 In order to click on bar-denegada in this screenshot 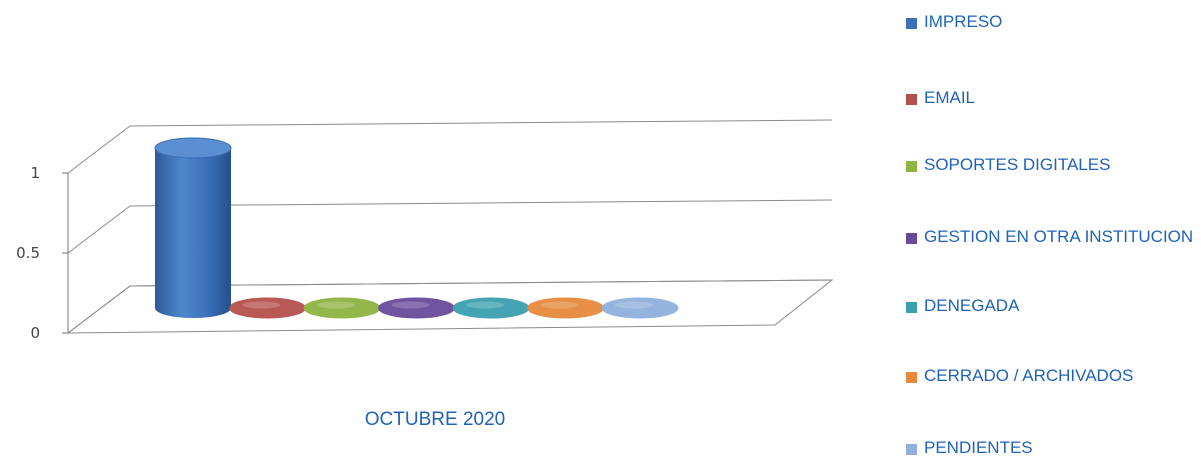, I will do `click(491, 308)`.